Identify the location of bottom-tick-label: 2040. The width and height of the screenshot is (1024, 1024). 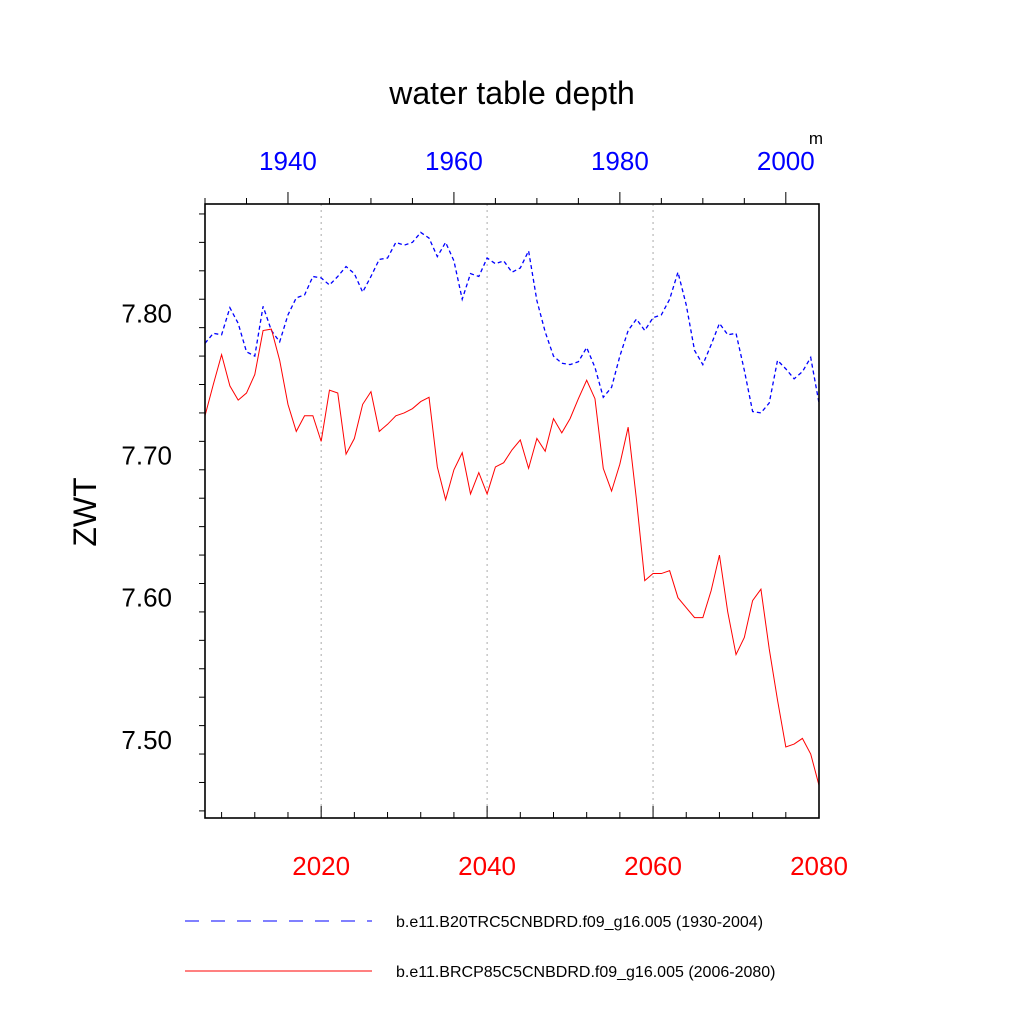
(487, 866).